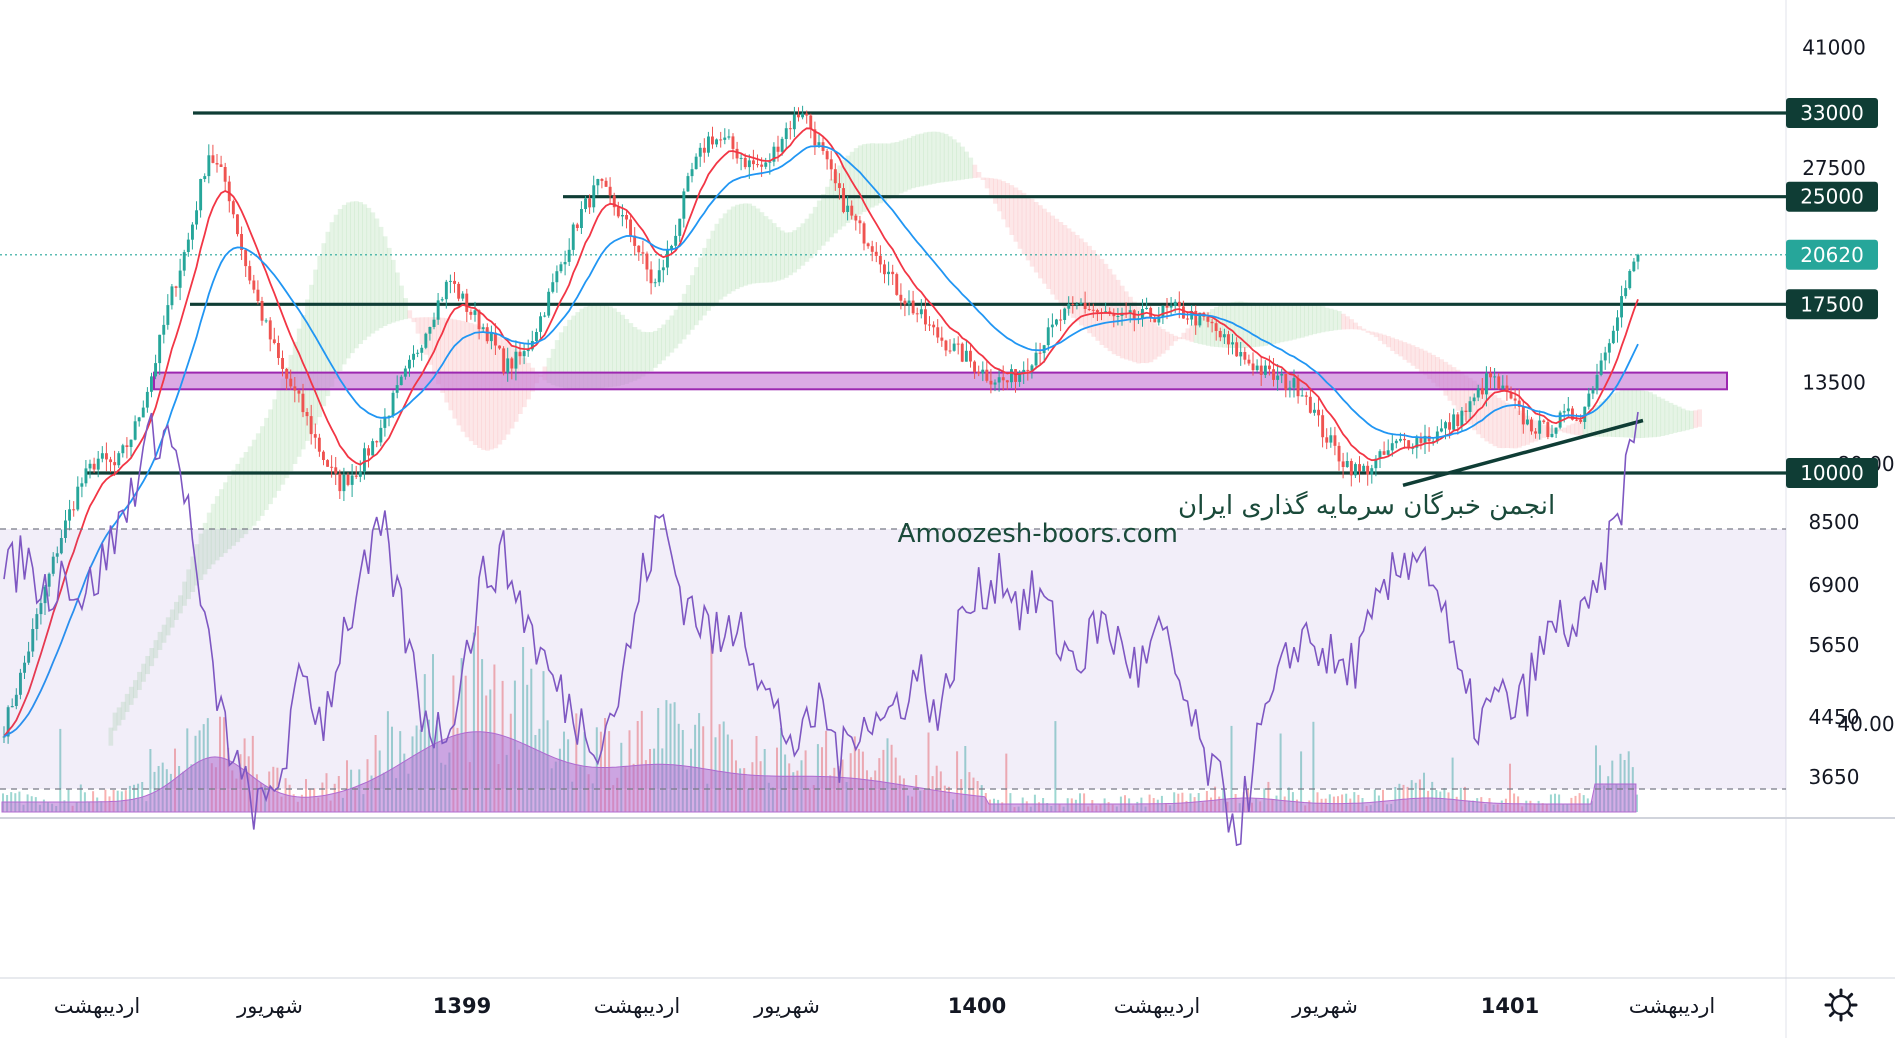 The image size is (1895, 1038). I want to click on gear-icon, so click(1841, 1005).